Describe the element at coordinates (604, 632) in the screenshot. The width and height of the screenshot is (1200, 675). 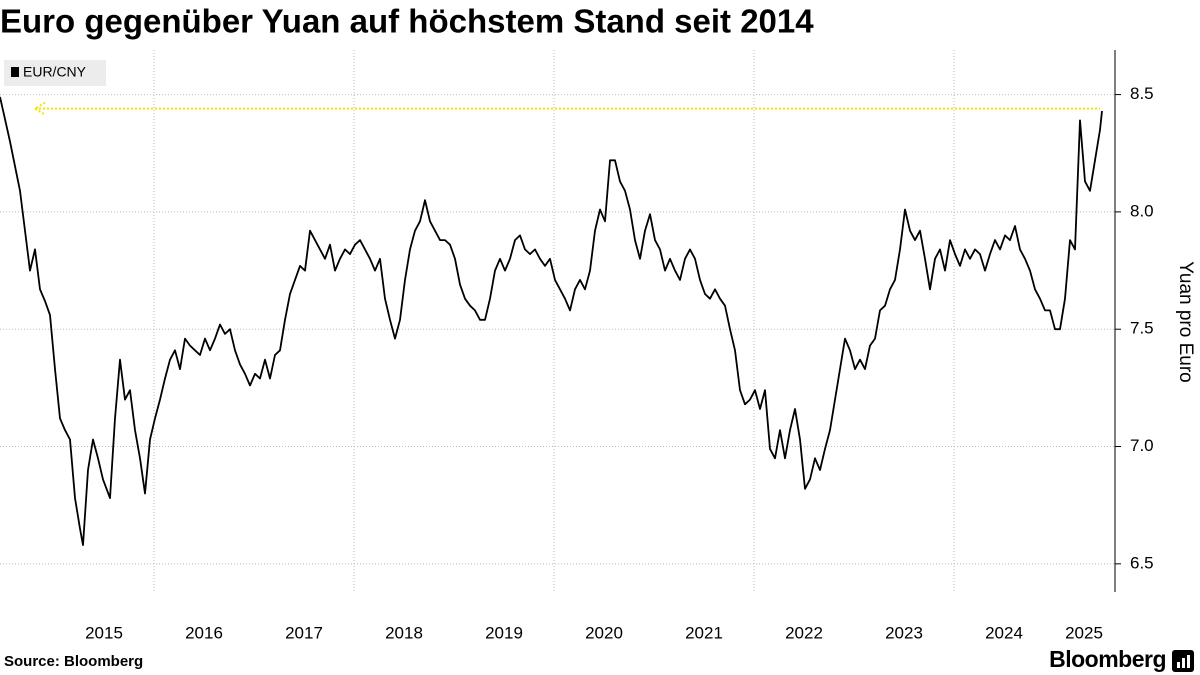
I see `x-tick-label: 2020` at that location.